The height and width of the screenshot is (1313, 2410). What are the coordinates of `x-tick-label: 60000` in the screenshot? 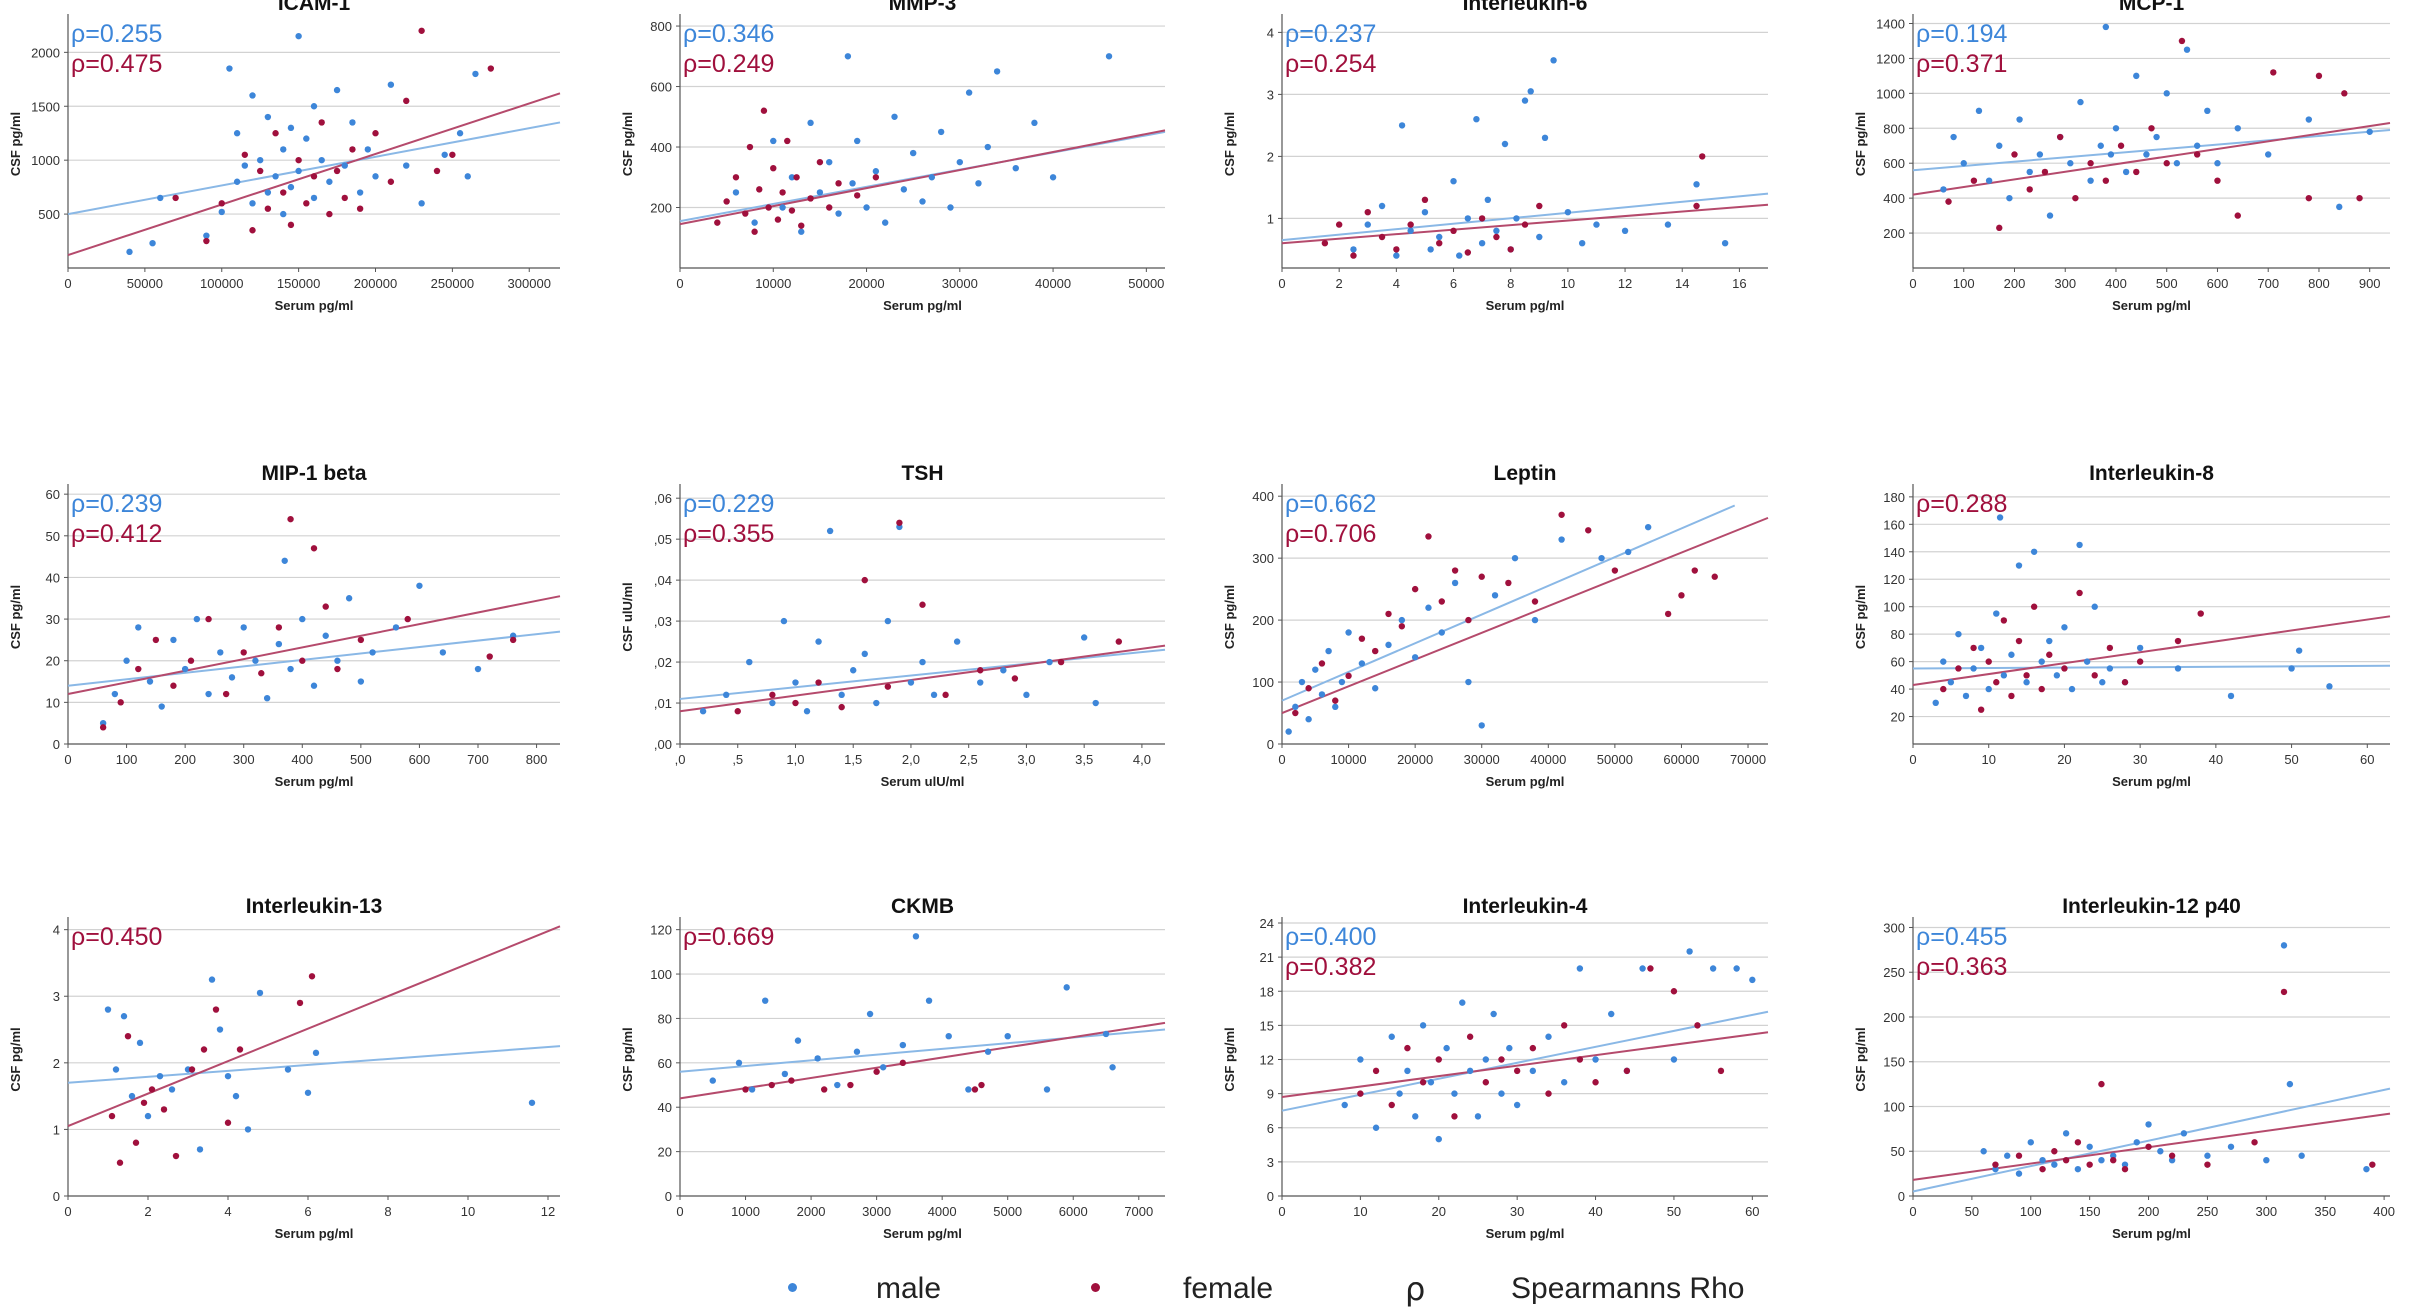 It's located at (1681, 759).